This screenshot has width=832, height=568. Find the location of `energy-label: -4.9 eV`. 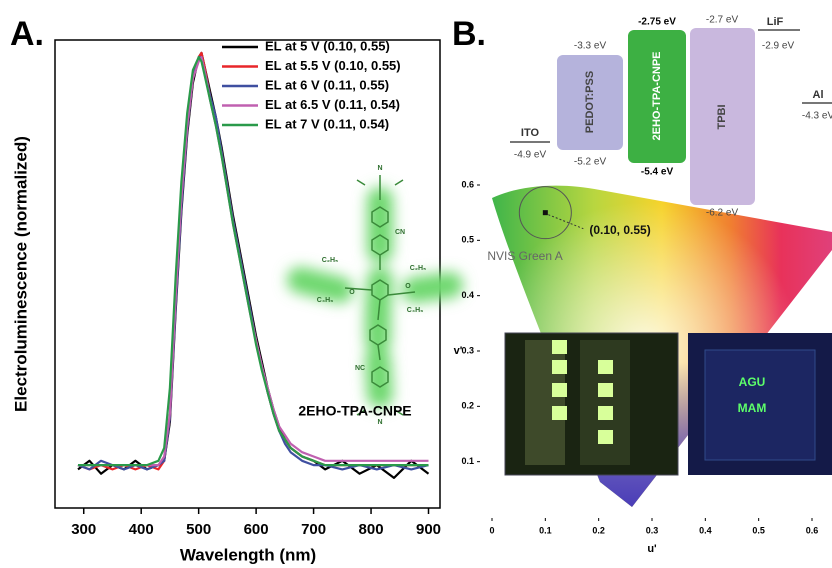

energy-label: -4.9 eV is located at coordinates (530, 155).